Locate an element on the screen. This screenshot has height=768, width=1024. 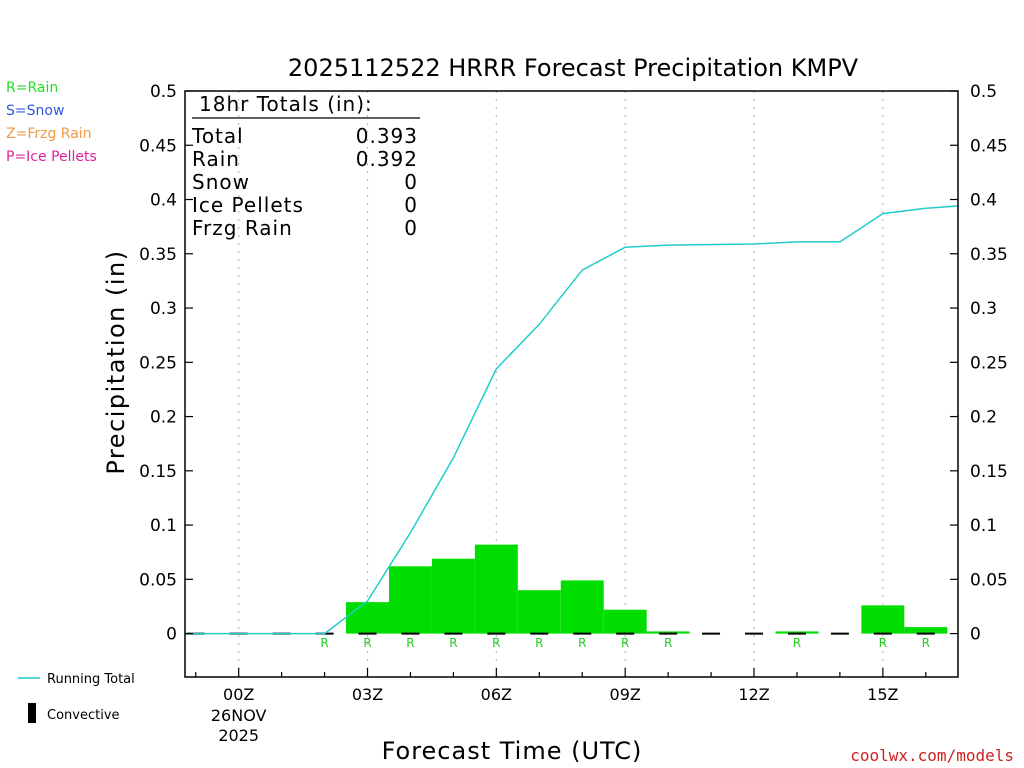
ptype-legend: R=Rain S=Snow Z=Frzg Rain P=Ice Pellets is located at coordinates (81, 130).